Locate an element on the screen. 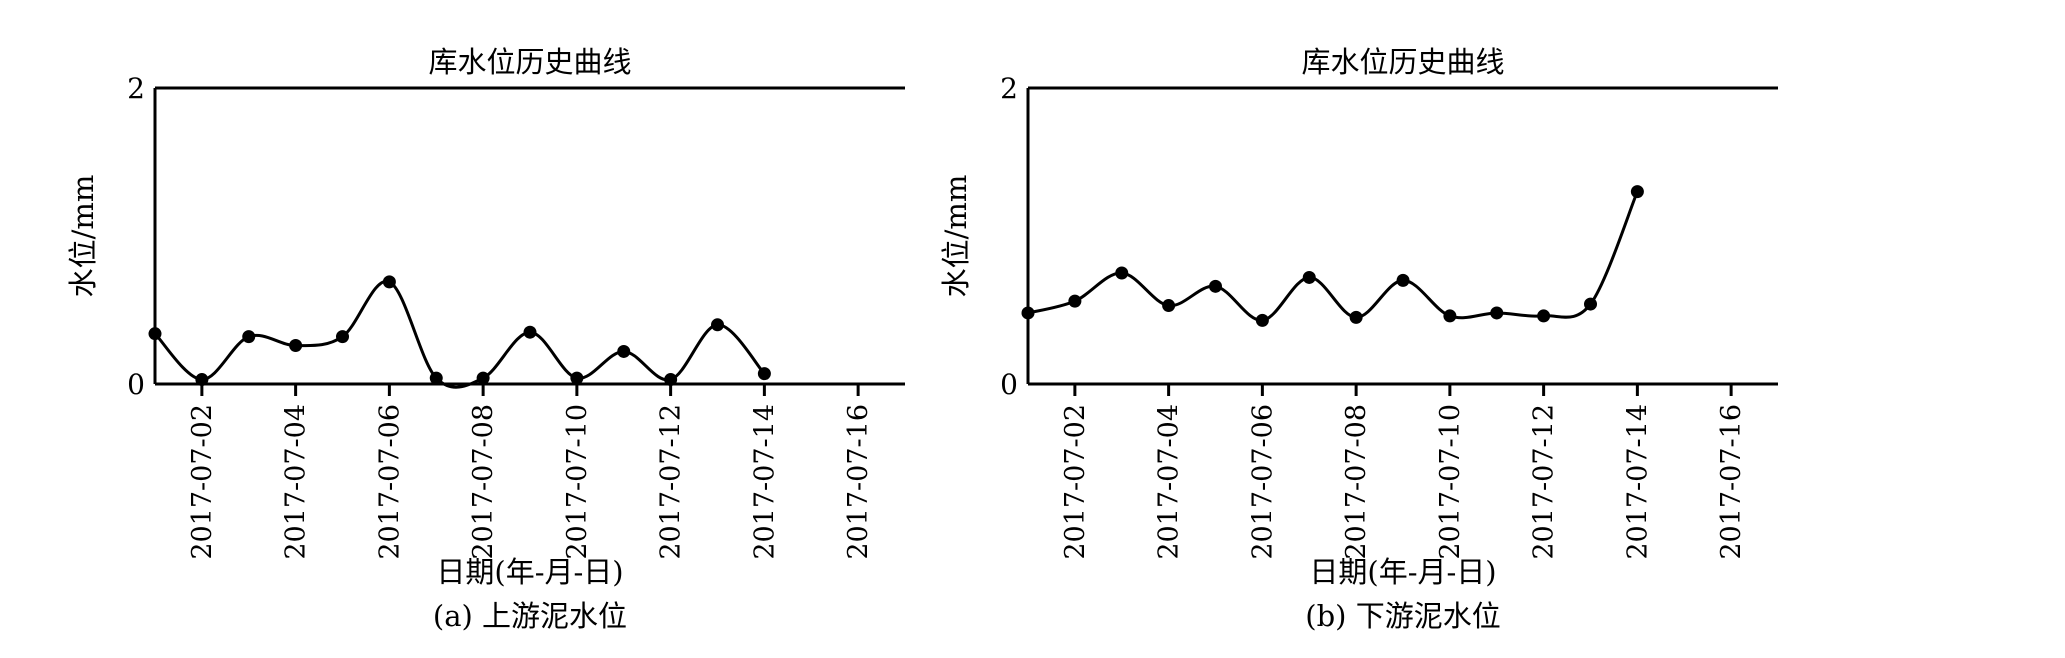 The width and height of the screenshot is (2065, 658). chart-caption: (a) 上游泥水位 is located at coordinates (530, 616).